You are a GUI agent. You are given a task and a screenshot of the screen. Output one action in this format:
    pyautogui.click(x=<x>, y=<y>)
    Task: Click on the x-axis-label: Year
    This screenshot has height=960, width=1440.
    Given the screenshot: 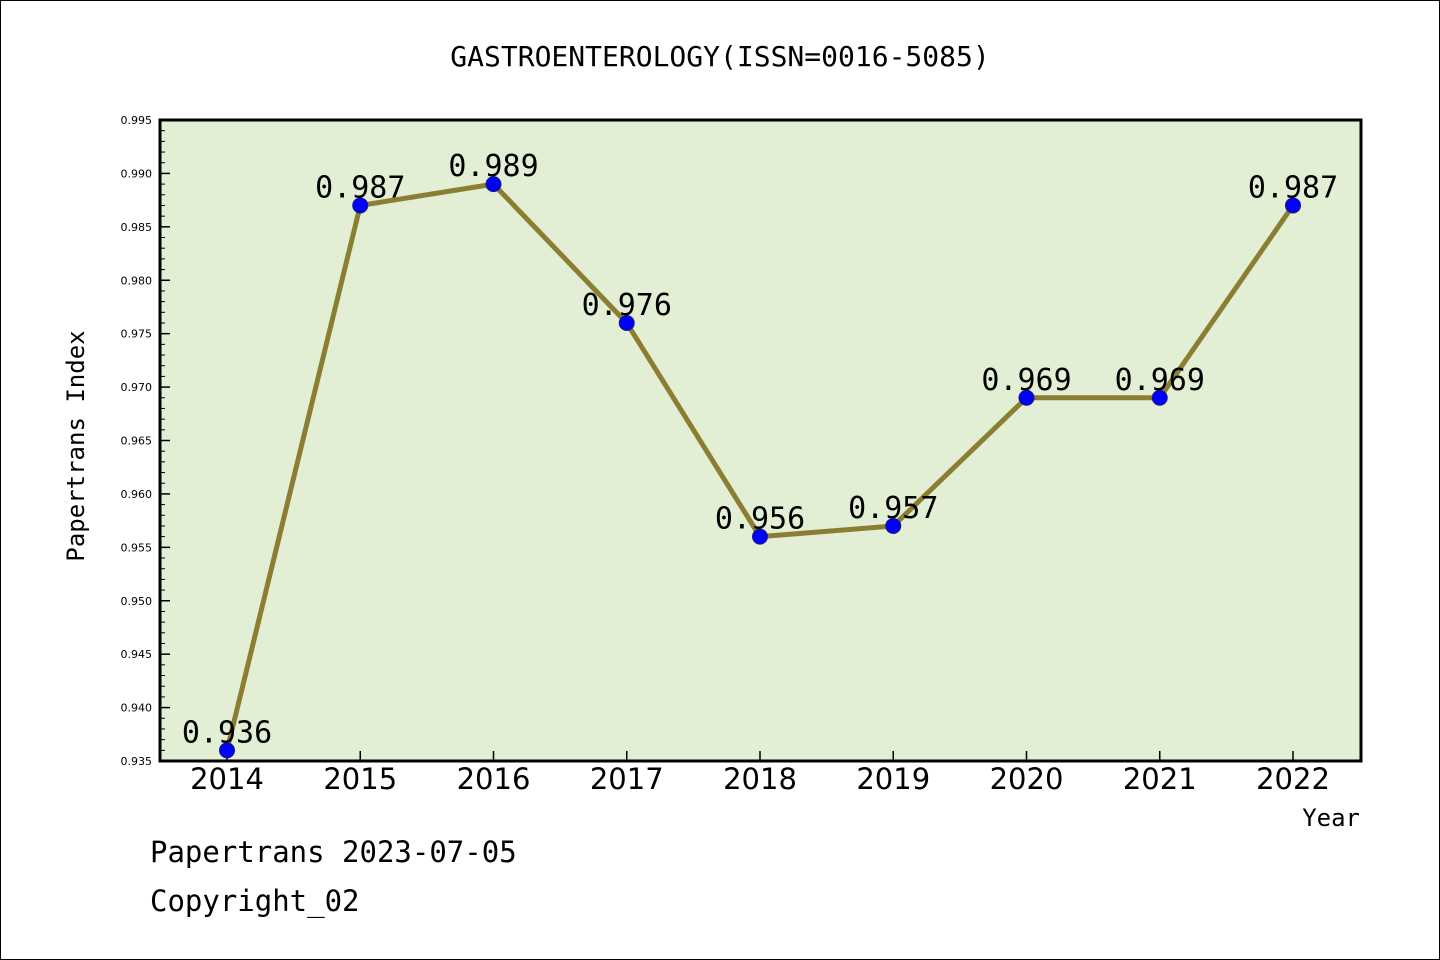 What is the action you would take?
    pyautogui.click(x=1331, y=818)
    